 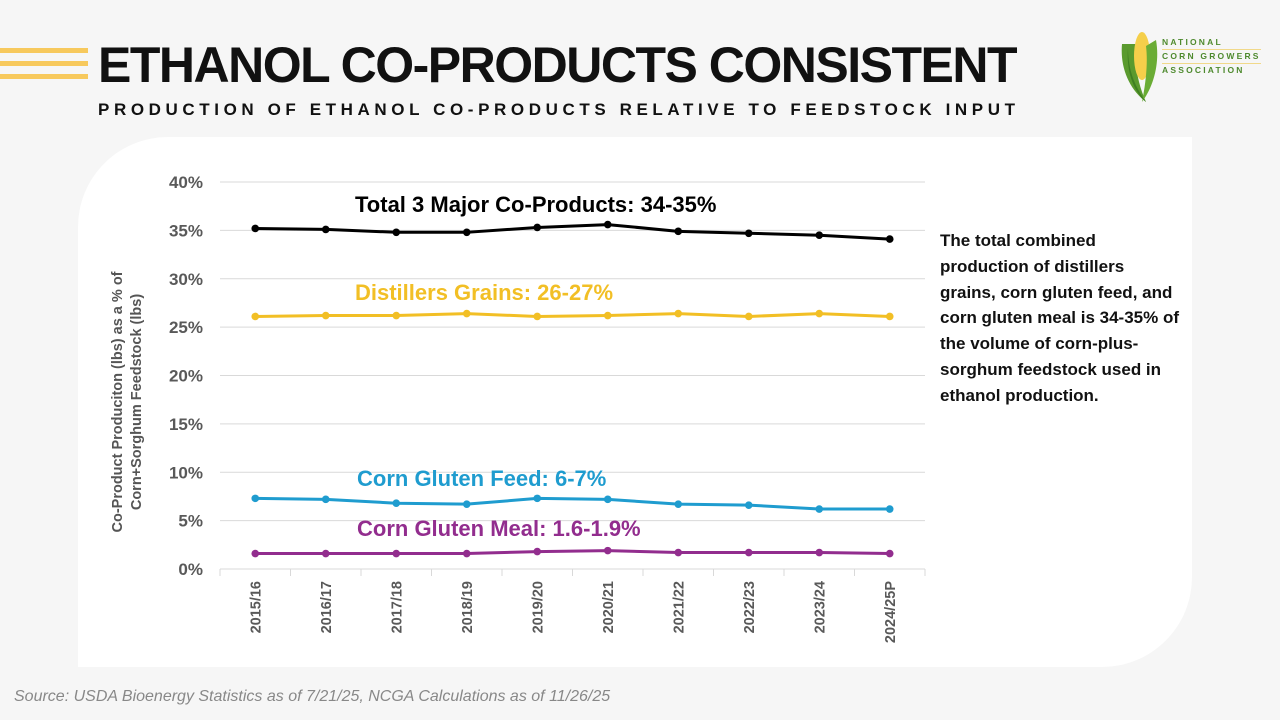 What do you see at coordinates (468, 607) in the screenshot?
I see `x-tick-label: 2018/19` at bounding box center [468, 607].